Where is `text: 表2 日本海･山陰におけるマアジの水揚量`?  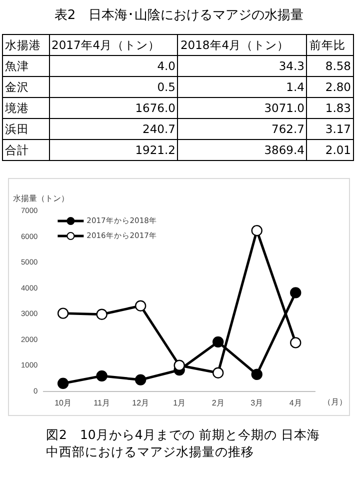
text: 表2 日本海･山陰におけるマアジの水揚量 is located at coordinates (179, 15).